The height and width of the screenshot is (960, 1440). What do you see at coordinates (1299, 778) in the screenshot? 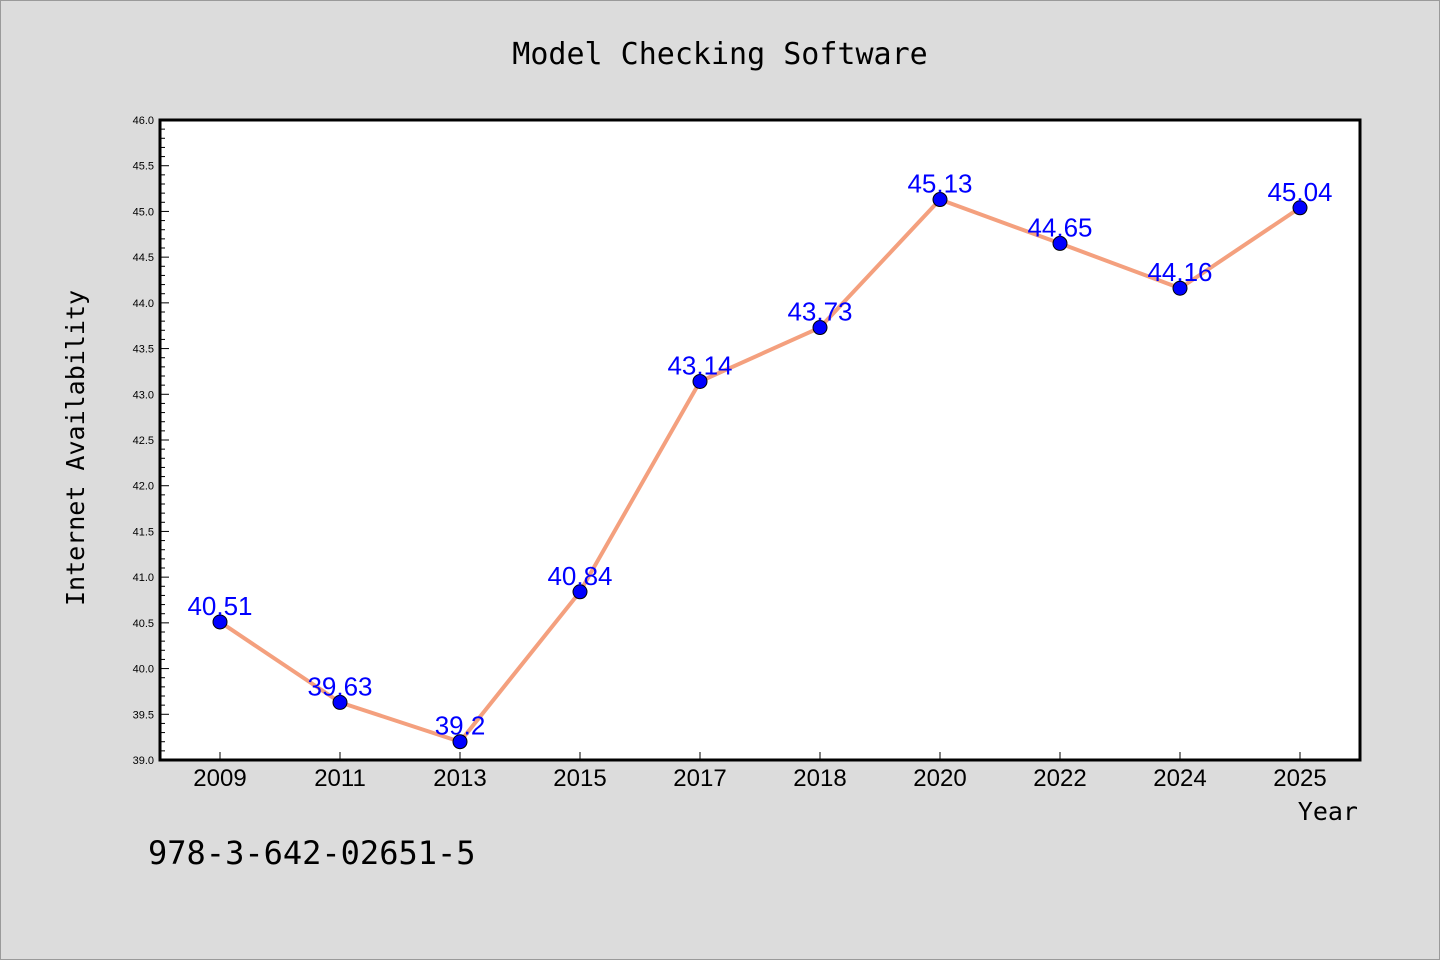
I see `x-tick-label: 2025` at bounding box center [1299, 778].